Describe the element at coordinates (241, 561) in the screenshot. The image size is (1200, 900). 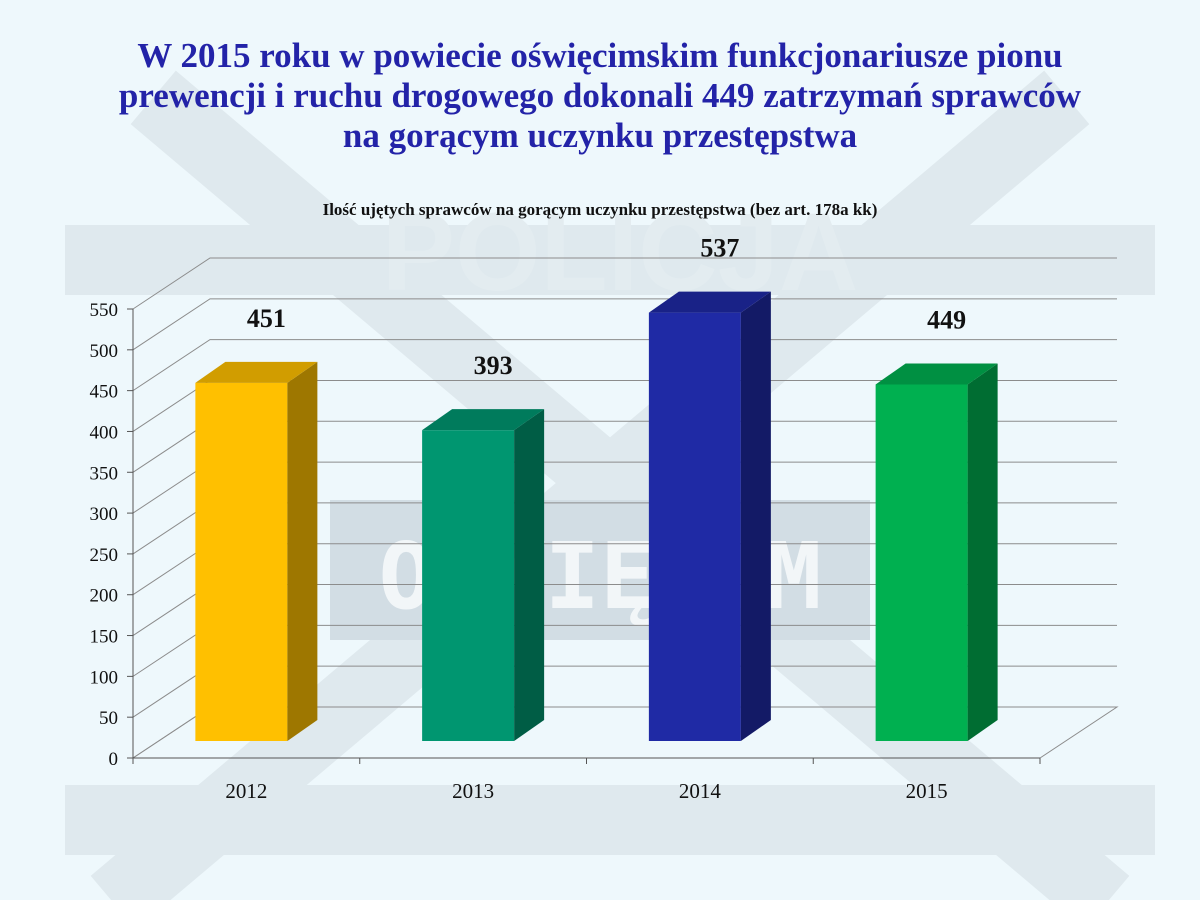
I see `bar-front-2012` at that location.